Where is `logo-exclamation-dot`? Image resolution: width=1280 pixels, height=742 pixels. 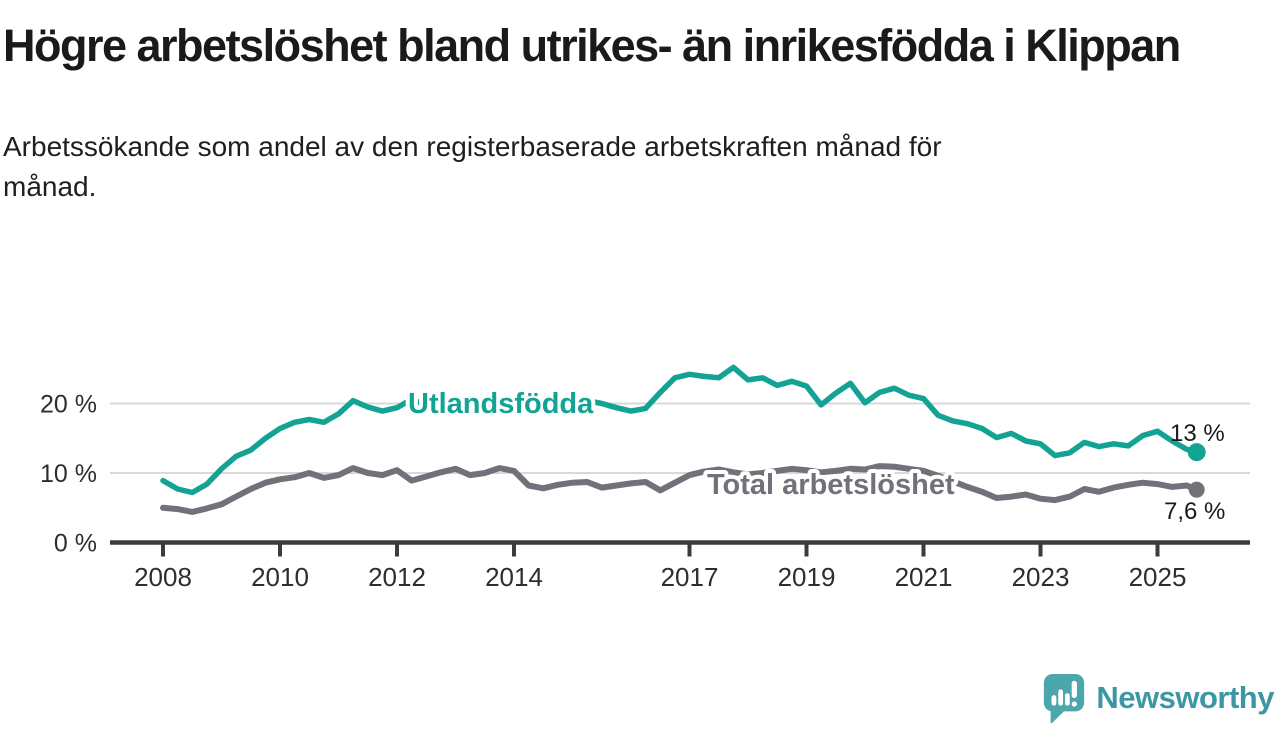 logo-exclamation-dot is located at coordinates (1075, 704).